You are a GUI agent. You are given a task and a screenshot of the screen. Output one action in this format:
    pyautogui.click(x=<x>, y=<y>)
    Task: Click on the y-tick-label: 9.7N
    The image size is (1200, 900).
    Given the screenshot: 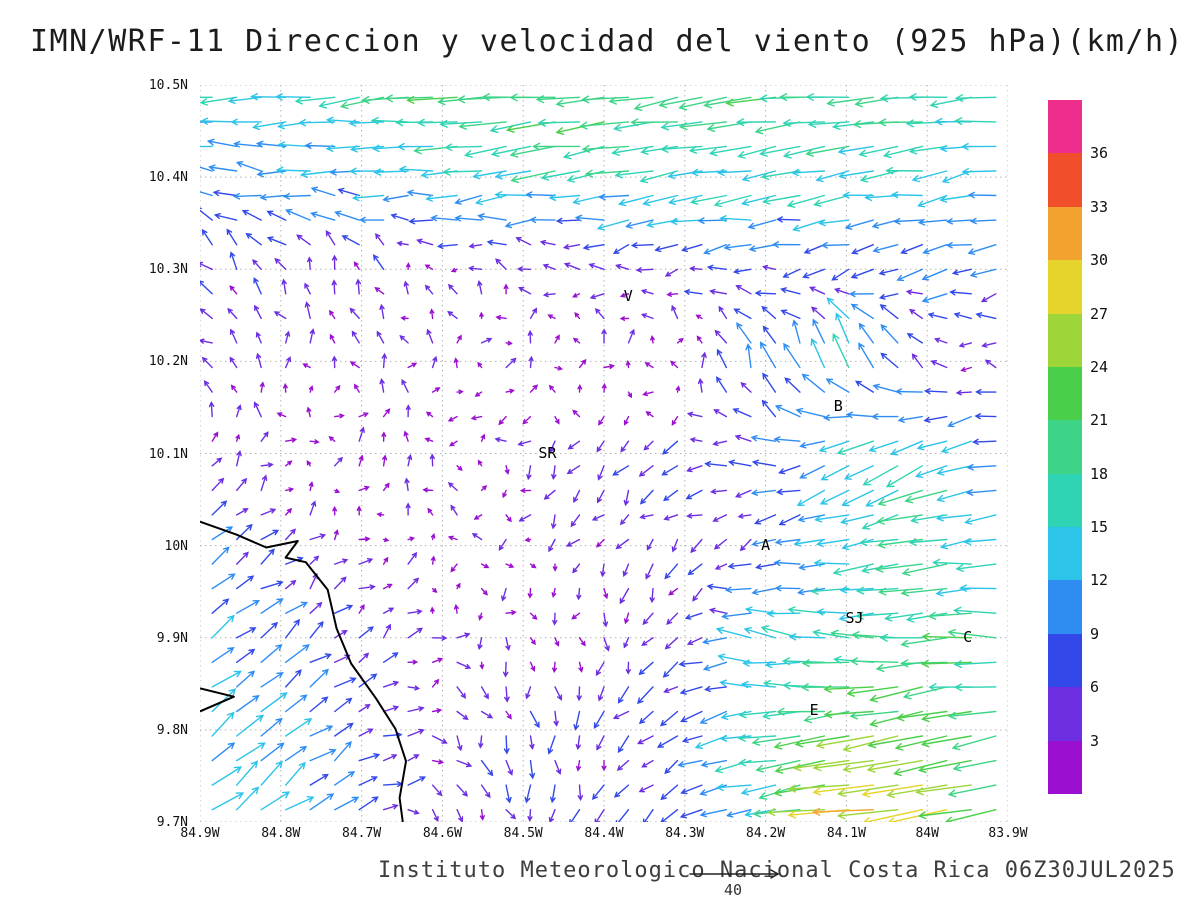 What is the action you would take?
    pyautogui.click(x=172, y=822)
    